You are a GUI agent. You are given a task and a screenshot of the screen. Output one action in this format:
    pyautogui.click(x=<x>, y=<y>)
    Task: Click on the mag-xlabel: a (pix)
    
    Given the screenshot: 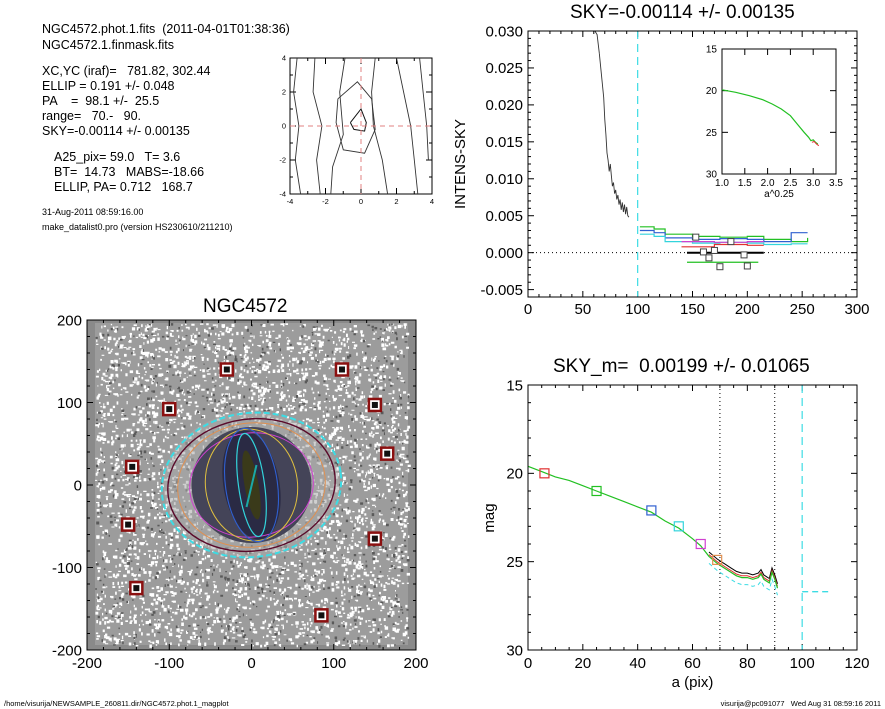 What is the action you would take?
    pyautogui.click(x=693, y=682)
    